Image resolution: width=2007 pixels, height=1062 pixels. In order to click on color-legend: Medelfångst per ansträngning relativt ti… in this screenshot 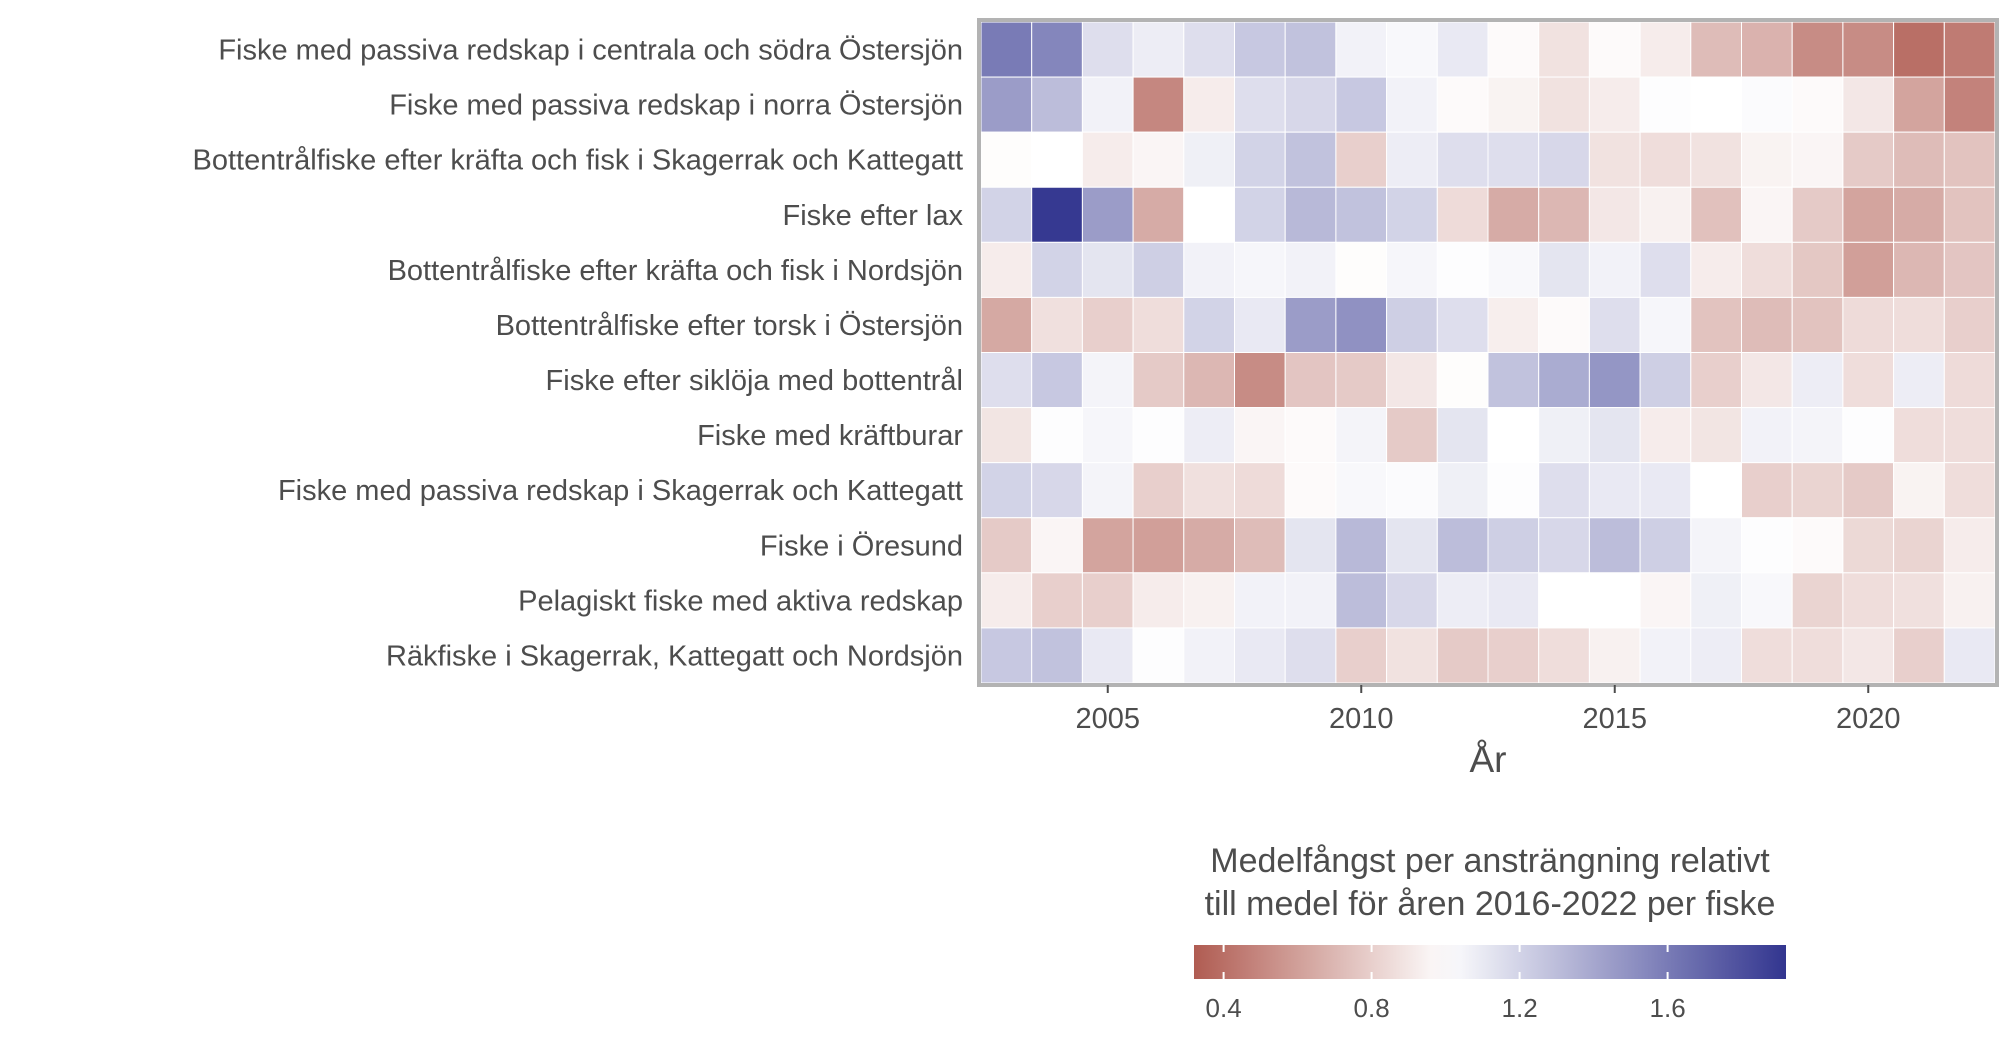, I will do `click(1490, 932)`.